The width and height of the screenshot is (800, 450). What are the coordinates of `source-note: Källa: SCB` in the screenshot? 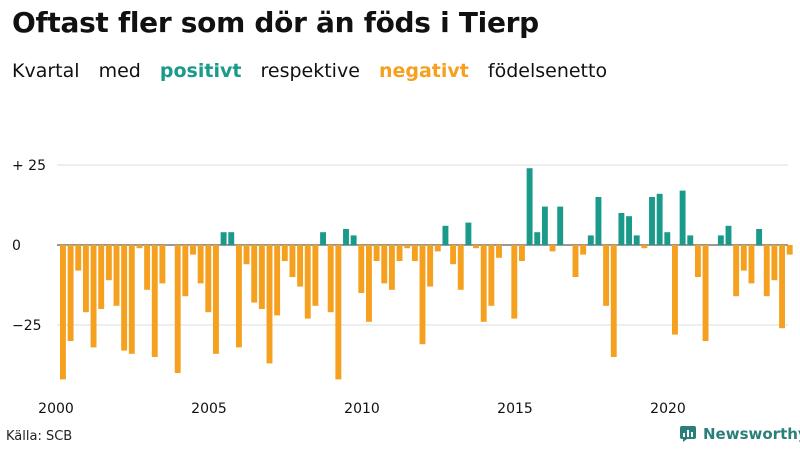 It's located at (39, 436).